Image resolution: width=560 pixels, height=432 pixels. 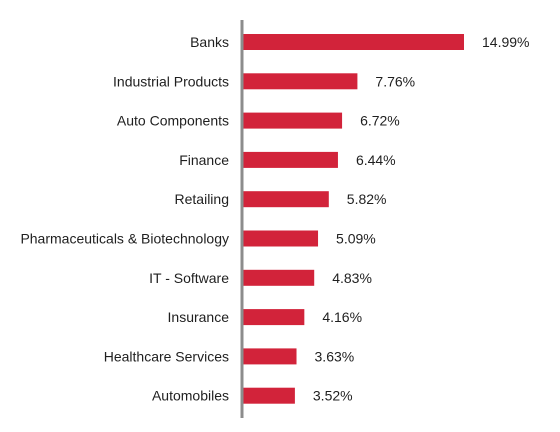 I want to click on category-label: IT - Software, so click(x=189, y=278).